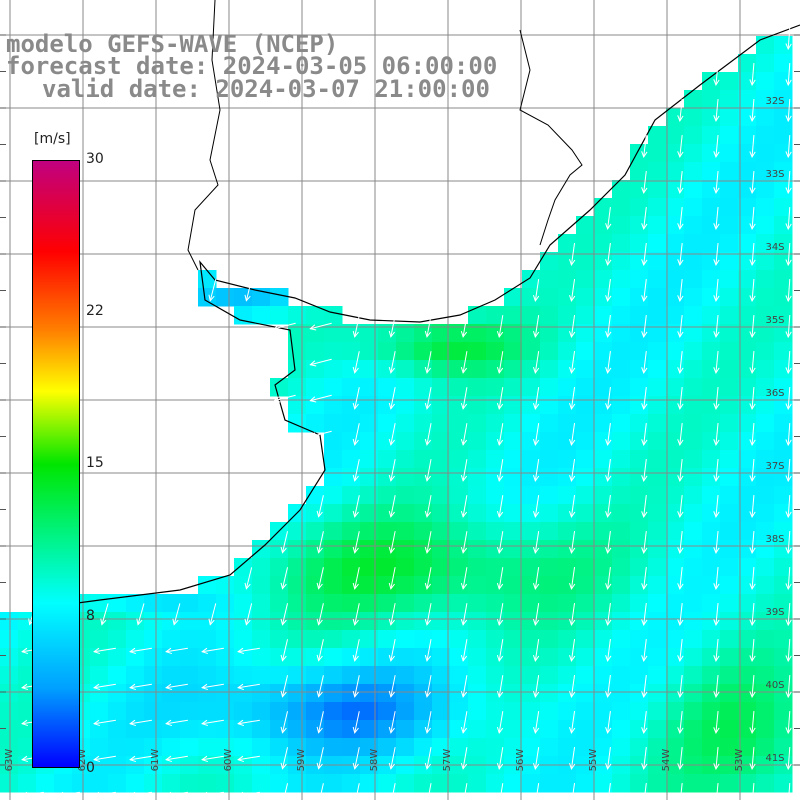 Image resolution: width=800 pixels, height=800 pixels. I want to click on lat-label: 32S, so click(774, 101).